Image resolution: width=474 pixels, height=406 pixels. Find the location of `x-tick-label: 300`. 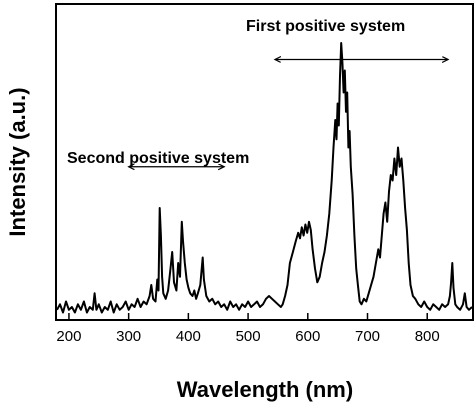

x-tick-label: 300 is located at coordinates (128, 336).